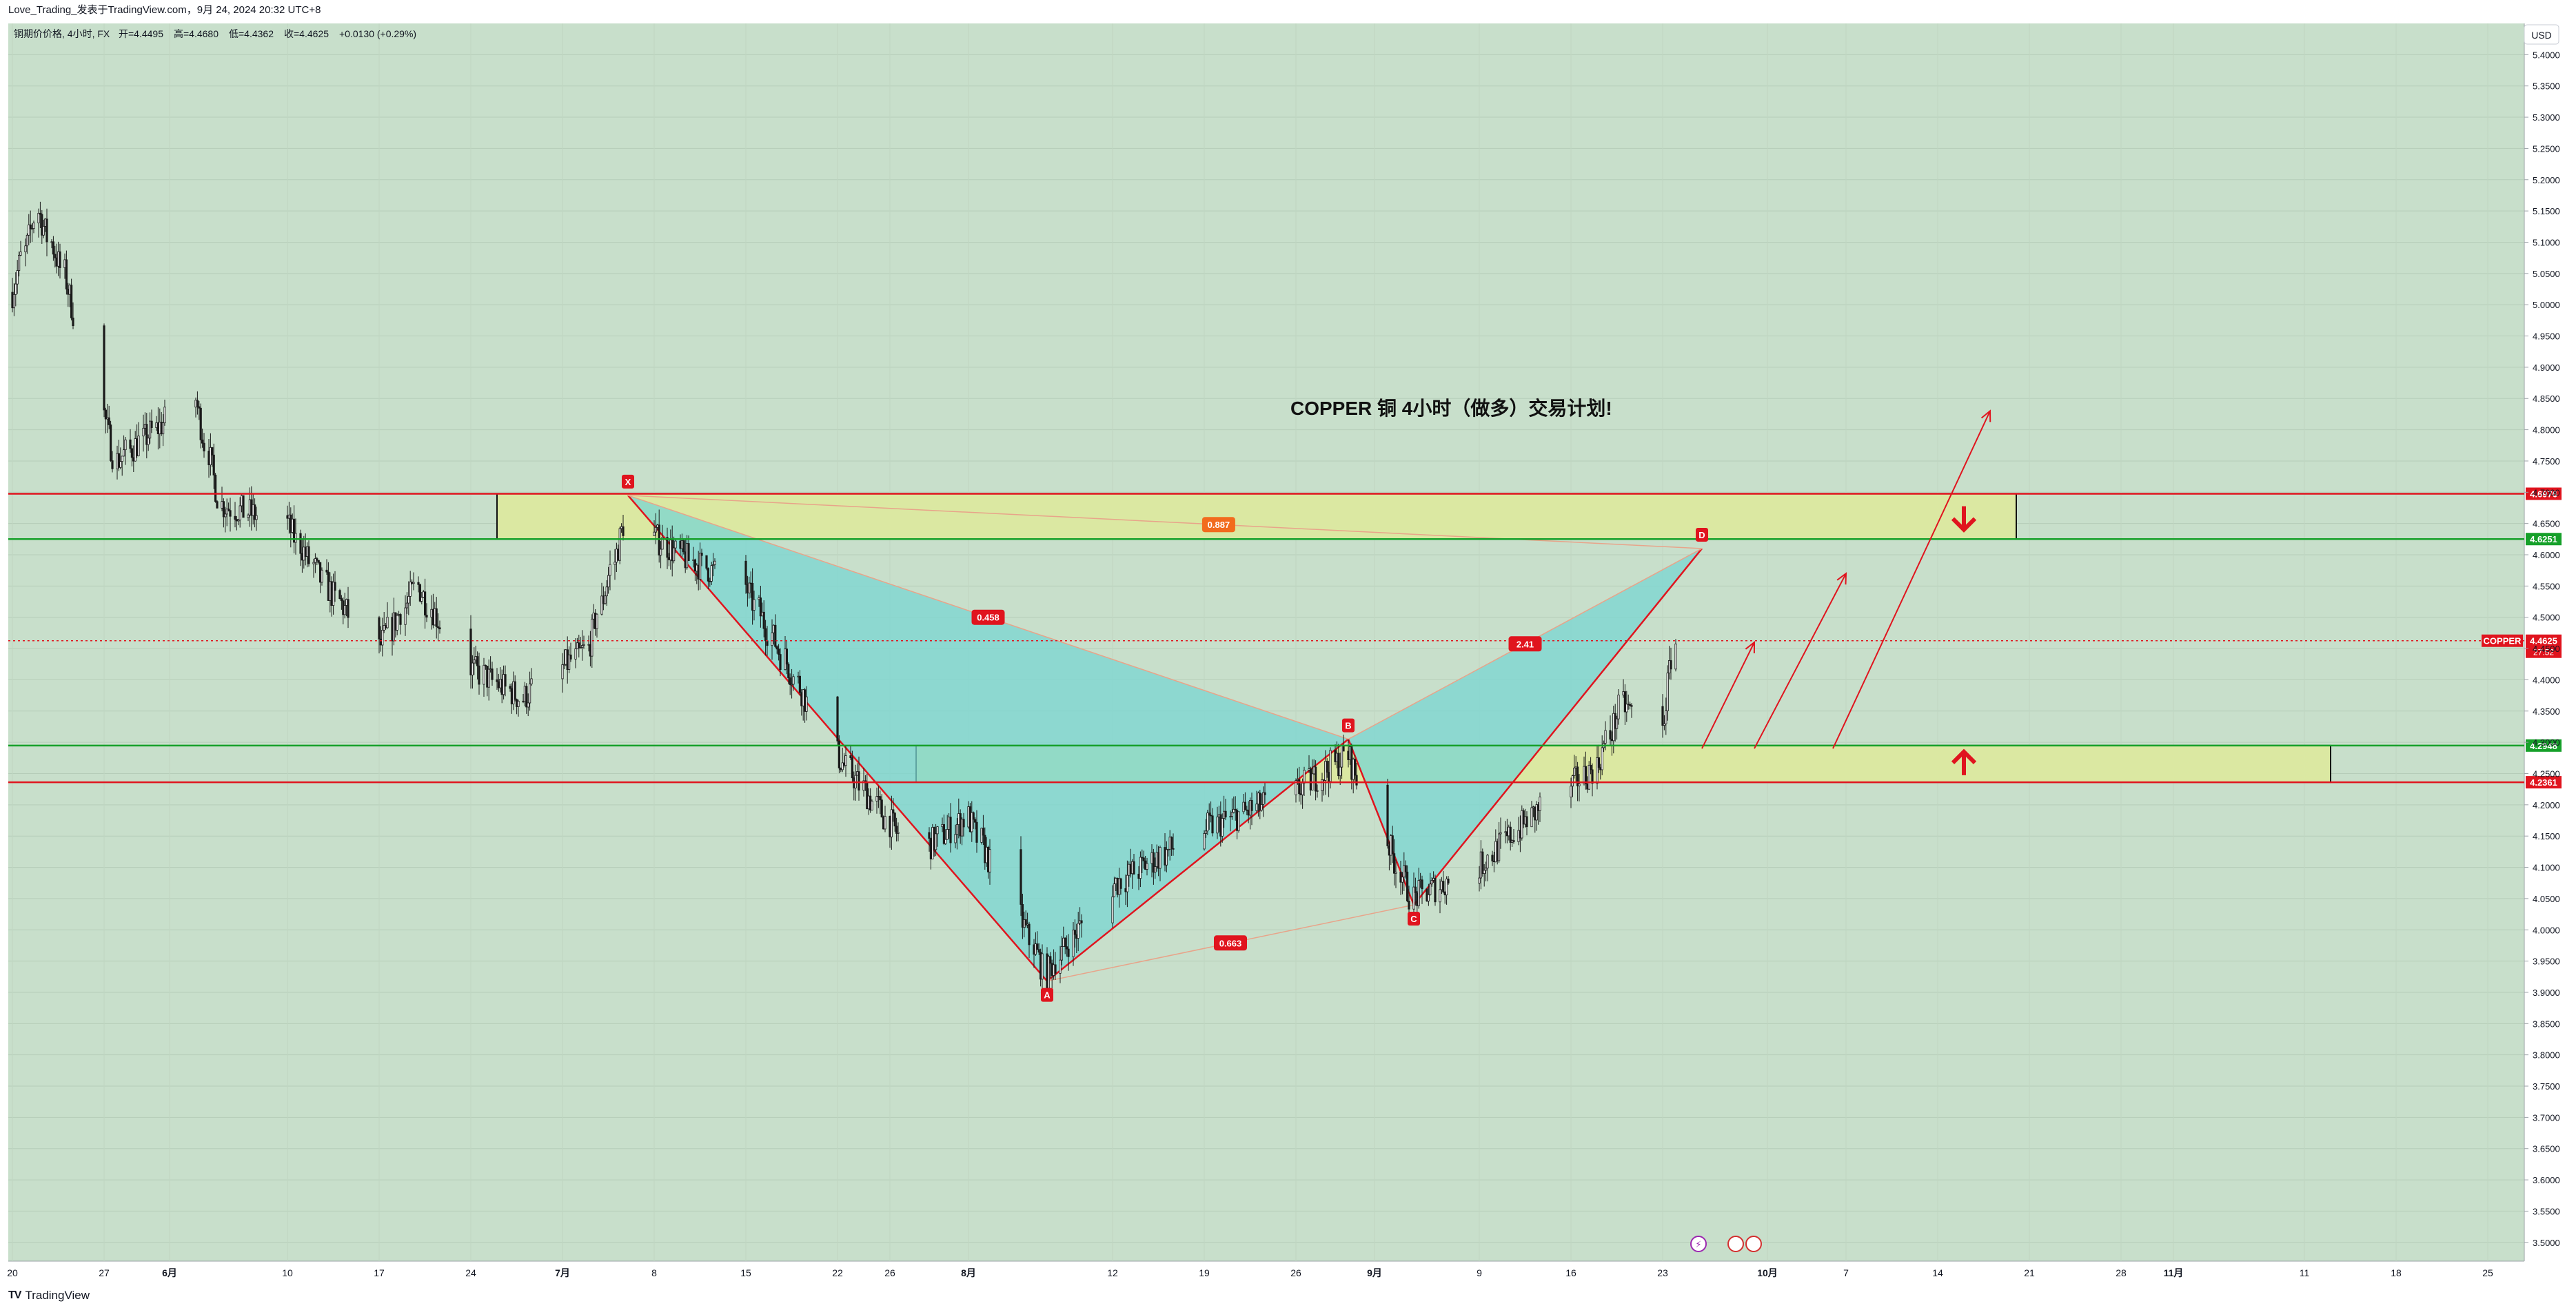 Image resolution: width=2576 pixels, height=1308 pixels. I want to click on x-tick-label: 9月, so click(1374, 1272).